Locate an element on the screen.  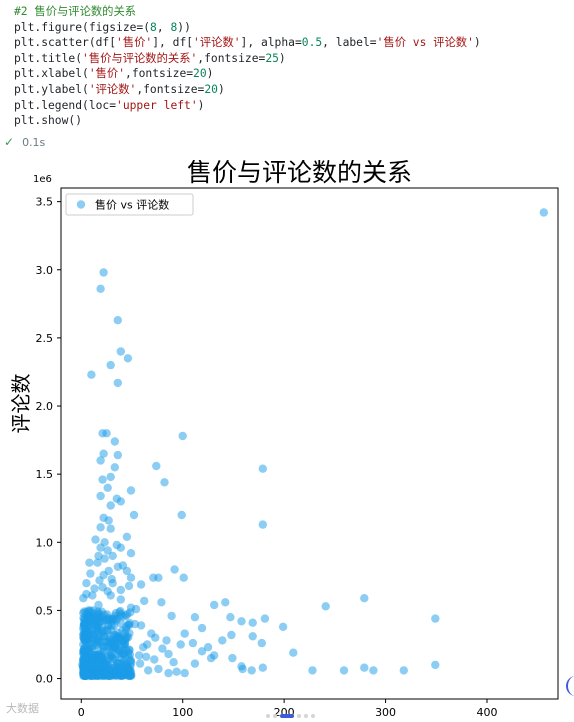
side-handle is located at coordinates (570, 686).